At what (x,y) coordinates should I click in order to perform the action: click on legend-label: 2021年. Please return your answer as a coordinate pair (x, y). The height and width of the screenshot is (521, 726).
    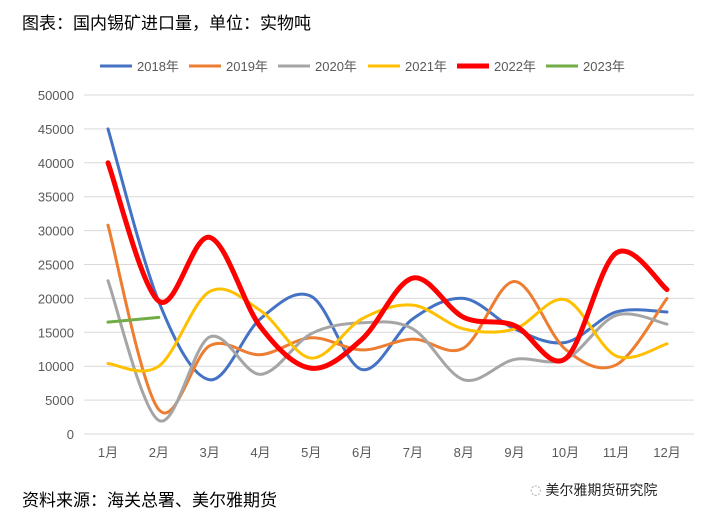
    Looking at the image, I should click on (426, 66).